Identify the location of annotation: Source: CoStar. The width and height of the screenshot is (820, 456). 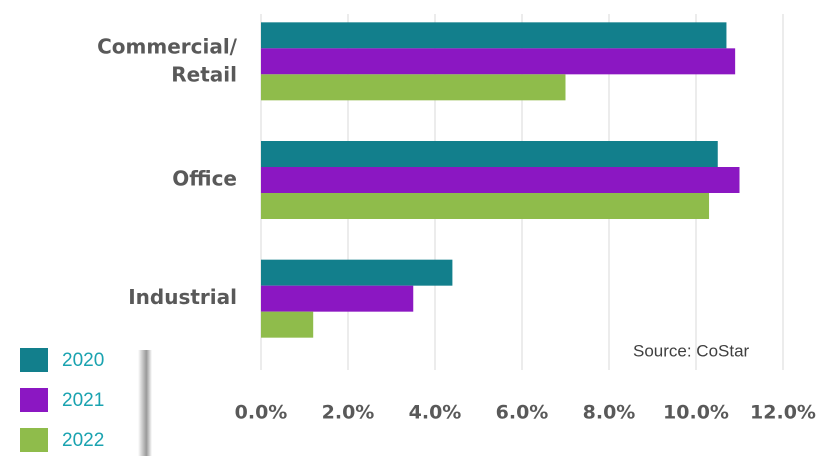
(691, 350).